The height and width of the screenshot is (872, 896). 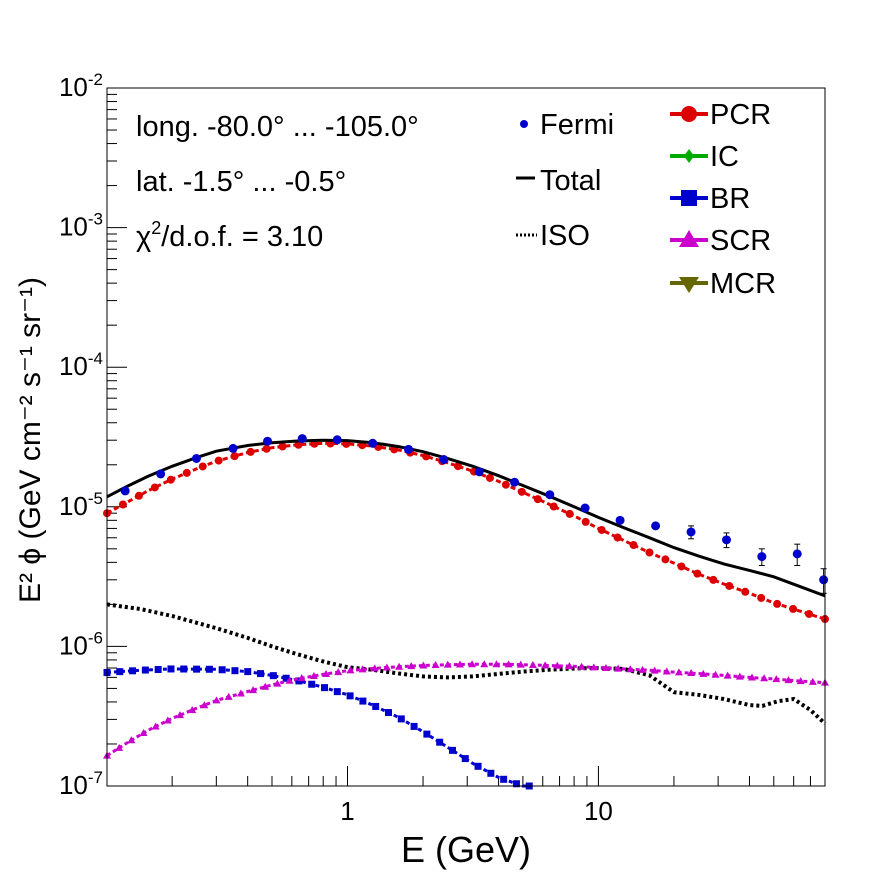 I want to click on x-axis-title: E (GeV), so click(x=466, y=849).